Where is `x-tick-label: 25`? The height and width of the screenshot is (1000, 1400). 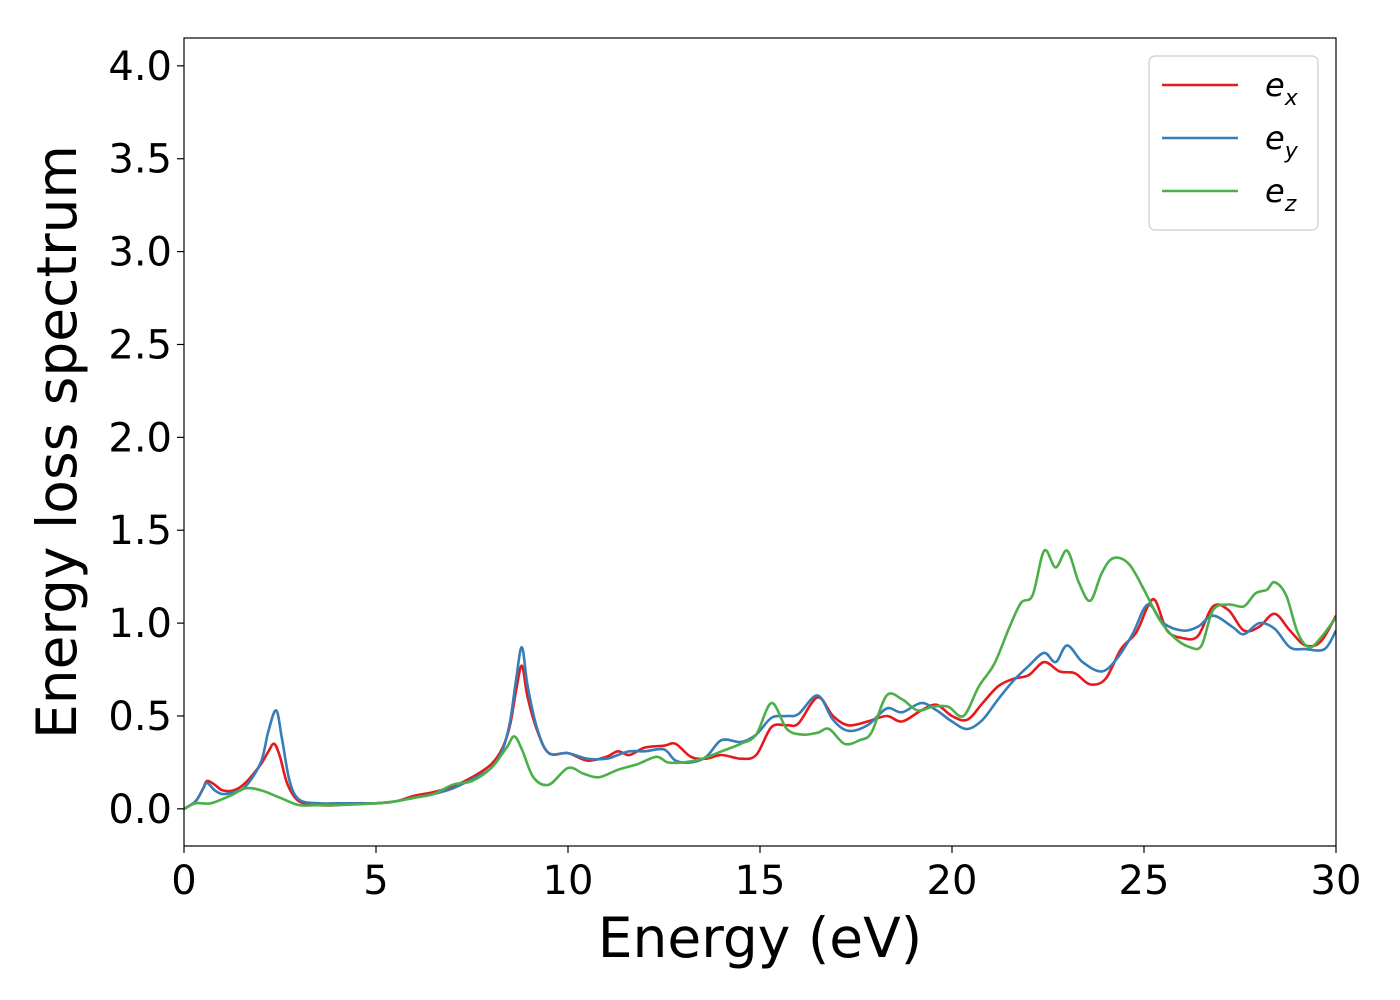 x-tick-label: 25 is located at coordinates (1144, 881).